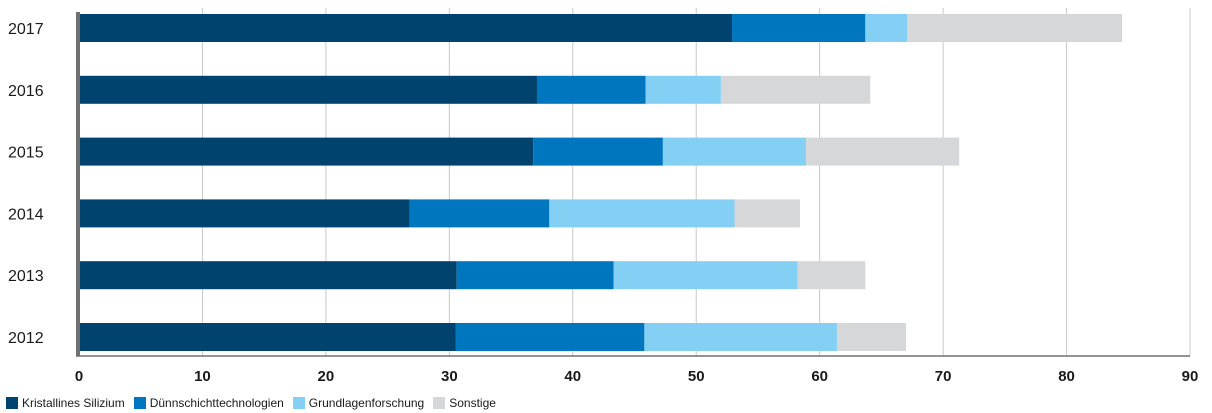  I want to click on category-label-2012: 2012, so click(26, 338).